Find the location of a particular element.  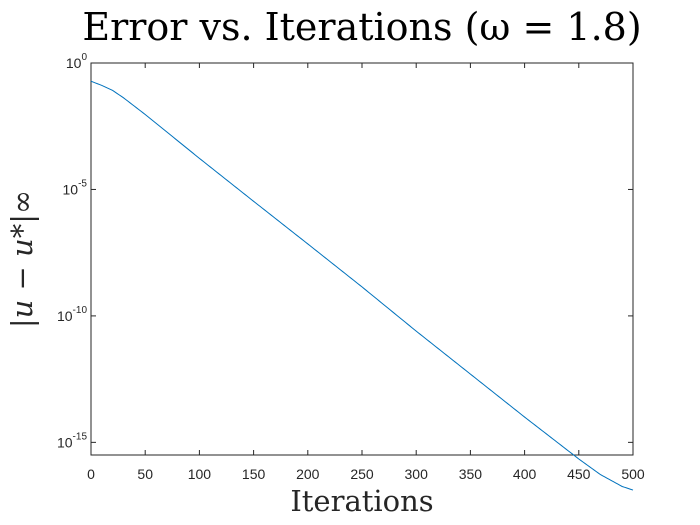

x-tick-label: 300 is located at coordinates (417, 474).